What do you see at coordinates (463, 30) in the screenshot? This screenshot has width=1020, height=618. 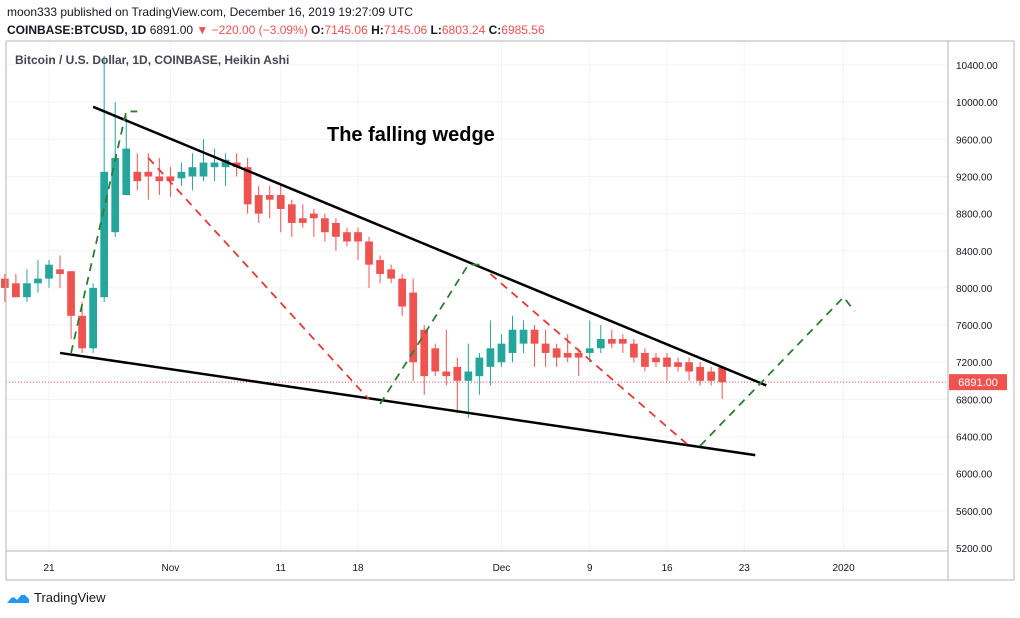 I see `low-value: 6803.24` at bounding box center [463, 30].